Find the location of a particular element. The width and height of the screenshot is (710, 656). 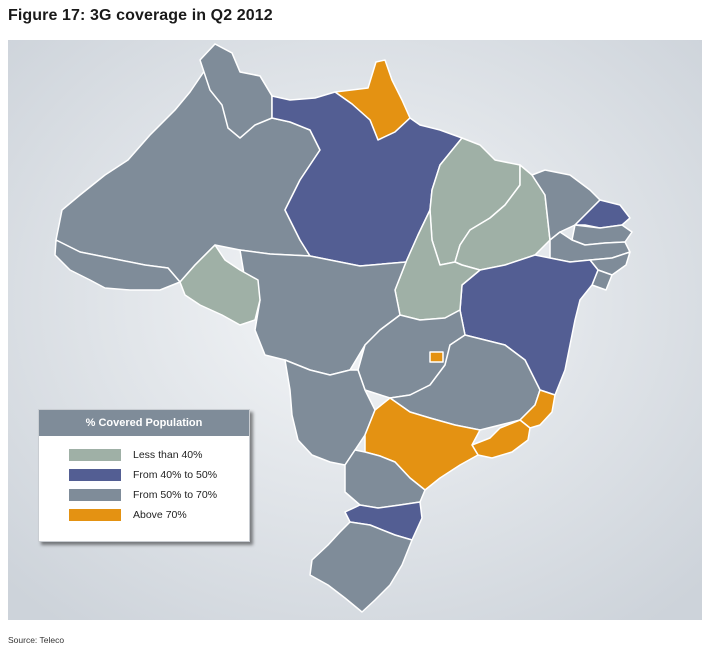

state-distrito-federal is located at coordinates (436, 357).